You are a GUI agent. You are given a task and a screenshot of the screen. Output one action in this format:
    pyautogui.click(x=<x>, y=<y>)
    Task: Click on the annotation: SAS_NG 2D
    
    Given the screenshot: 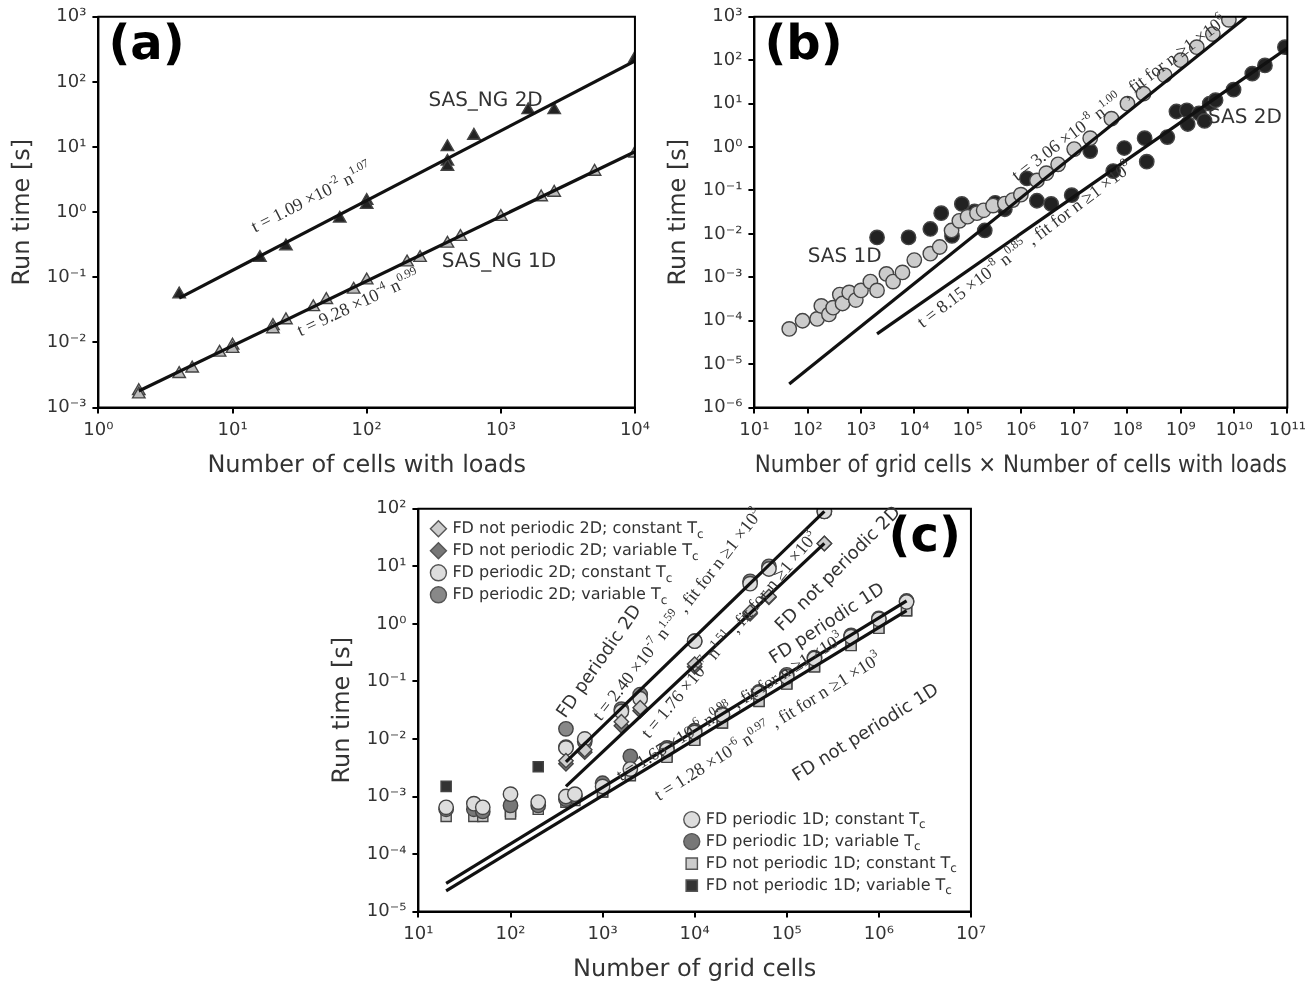 What is the action you would take?
    pyautogui.click(x=486, y=101)
    